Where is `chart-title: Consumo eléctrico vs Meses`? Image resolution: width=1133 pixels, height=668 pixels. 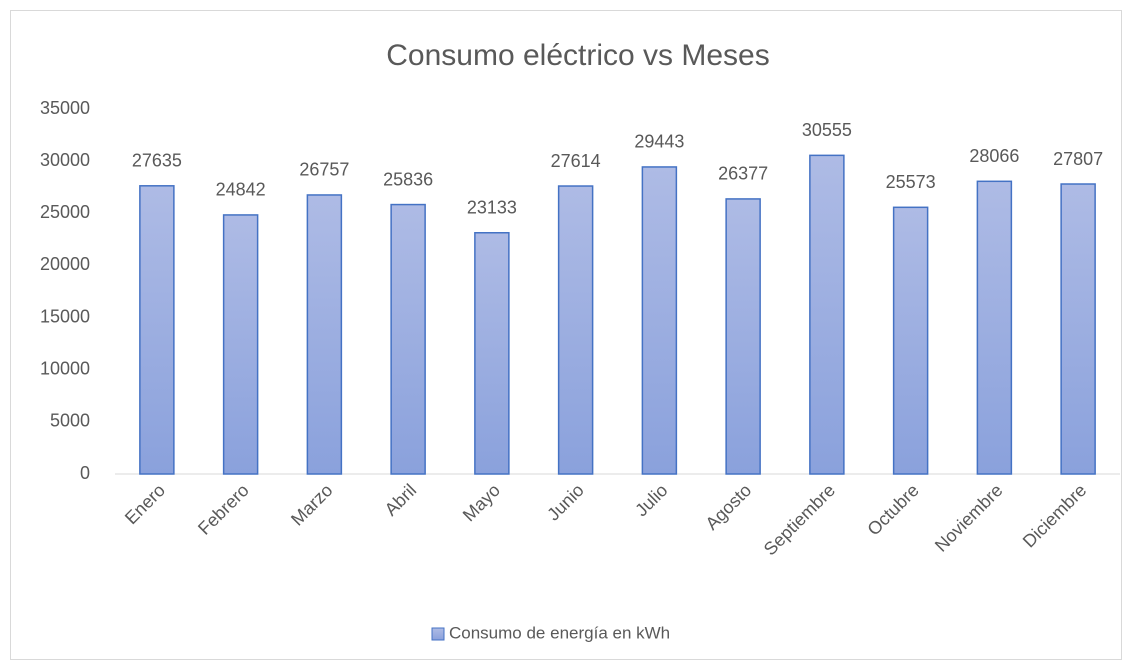 chart-title: Consumo eléctrico vs Meses is located at coordinates (577, 55).